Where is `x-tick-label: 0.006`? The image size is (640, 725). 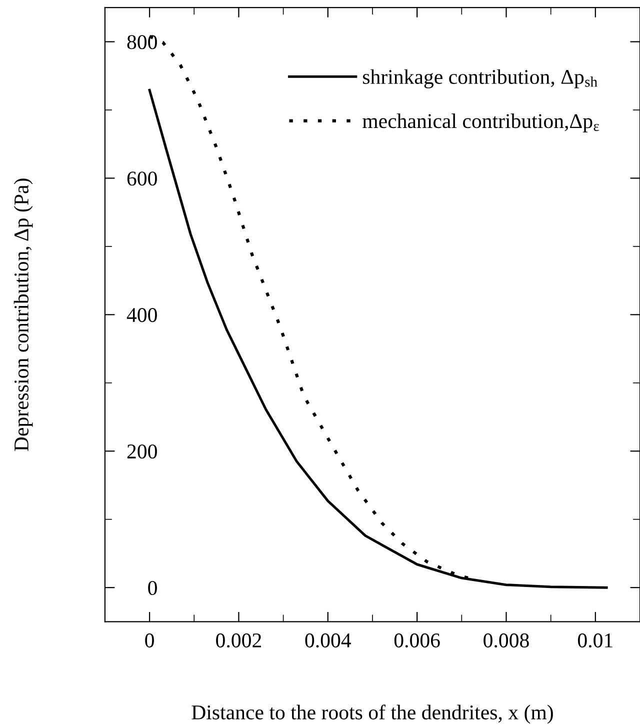
x-tick-label: 0.006 is located at coordinates (417, 640).